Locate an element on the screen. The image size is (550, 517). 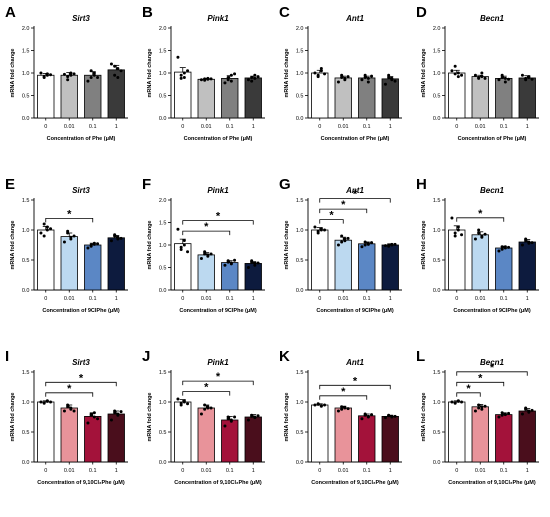
x-axis-label: Concentration of 9,10Cl₂Phe (μM) is located at coordinates (81, 483).